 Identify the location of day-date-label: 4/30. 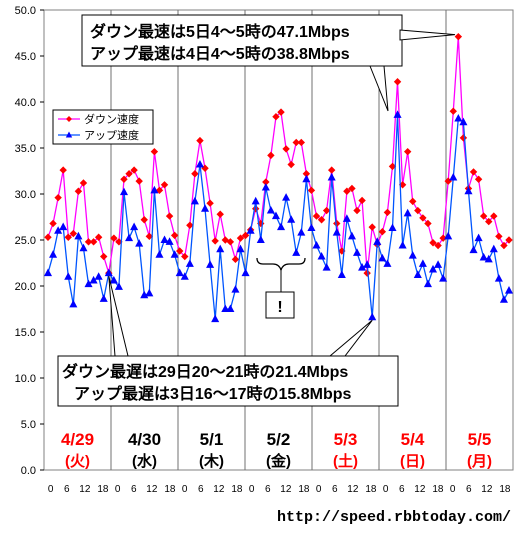
(144, 439).